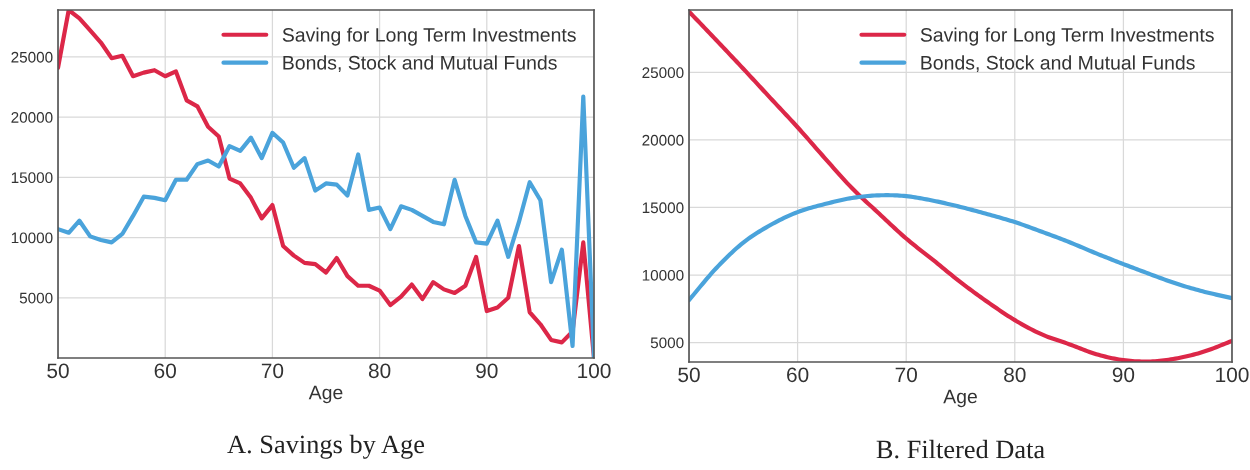 This screenshot has height=470, width=1250. Describe the element at coordinates (960, 449) in the screenshot. I see `text: B. Filtered Data` at that location.